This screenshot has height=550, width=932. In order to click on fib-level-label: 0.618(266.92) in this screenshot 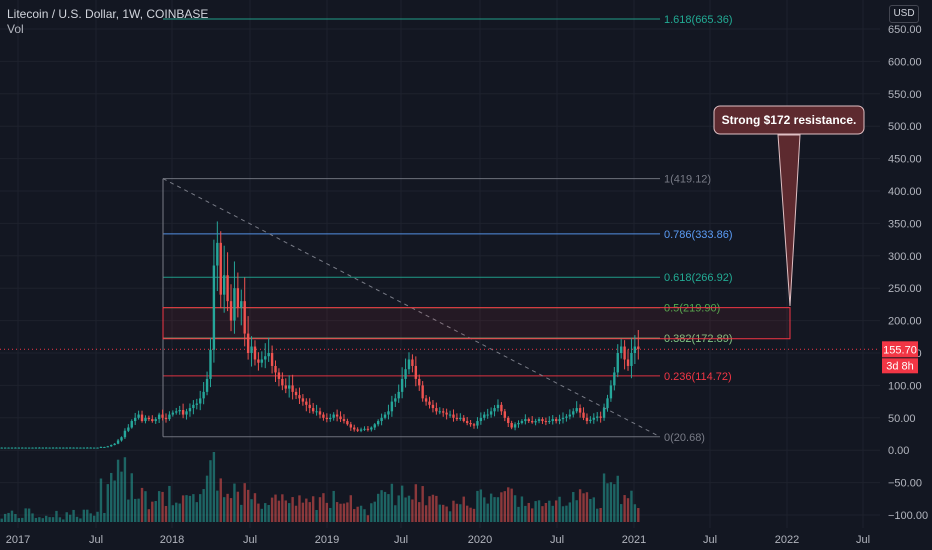, I will do `click(698, 278)`.